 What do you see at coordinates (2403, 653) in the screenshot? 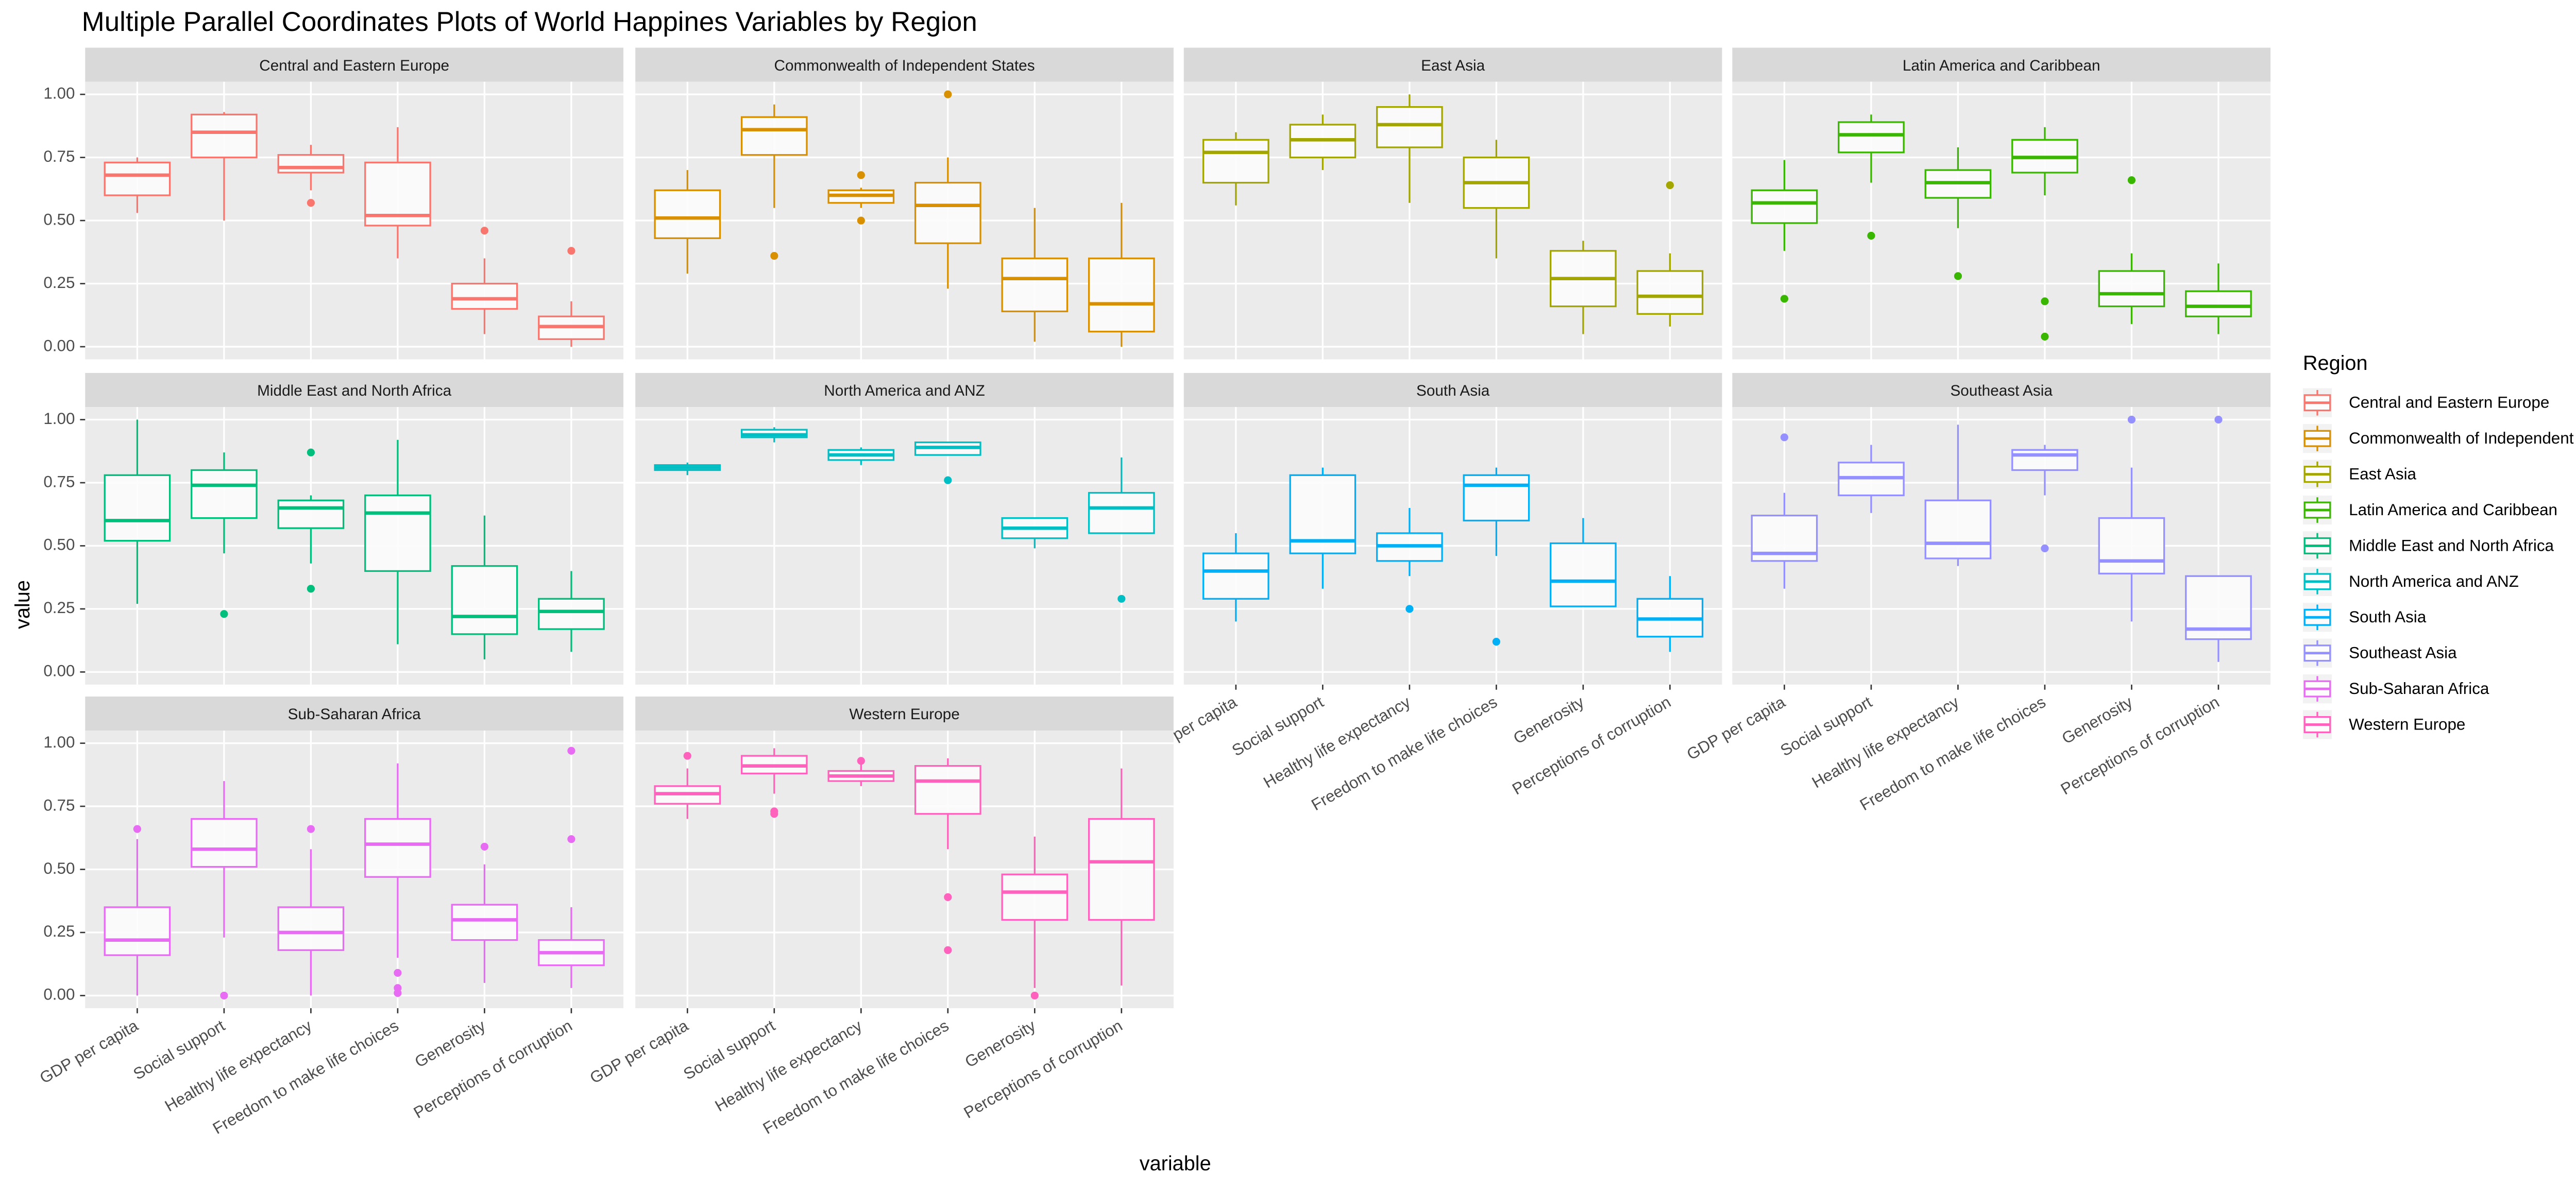
I see `legend-label: Southeast Asia` at bounding box center [2403, 653].